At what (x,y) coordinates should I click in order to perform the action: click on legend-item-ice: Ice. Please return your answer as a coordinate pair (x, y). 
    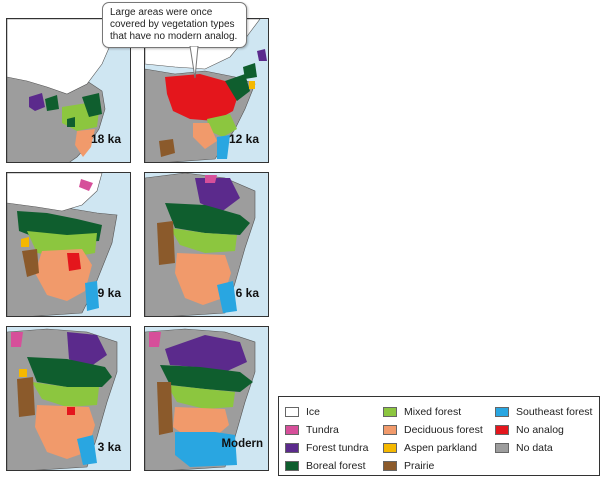
    Looking at the image, I should click on (302, 412).